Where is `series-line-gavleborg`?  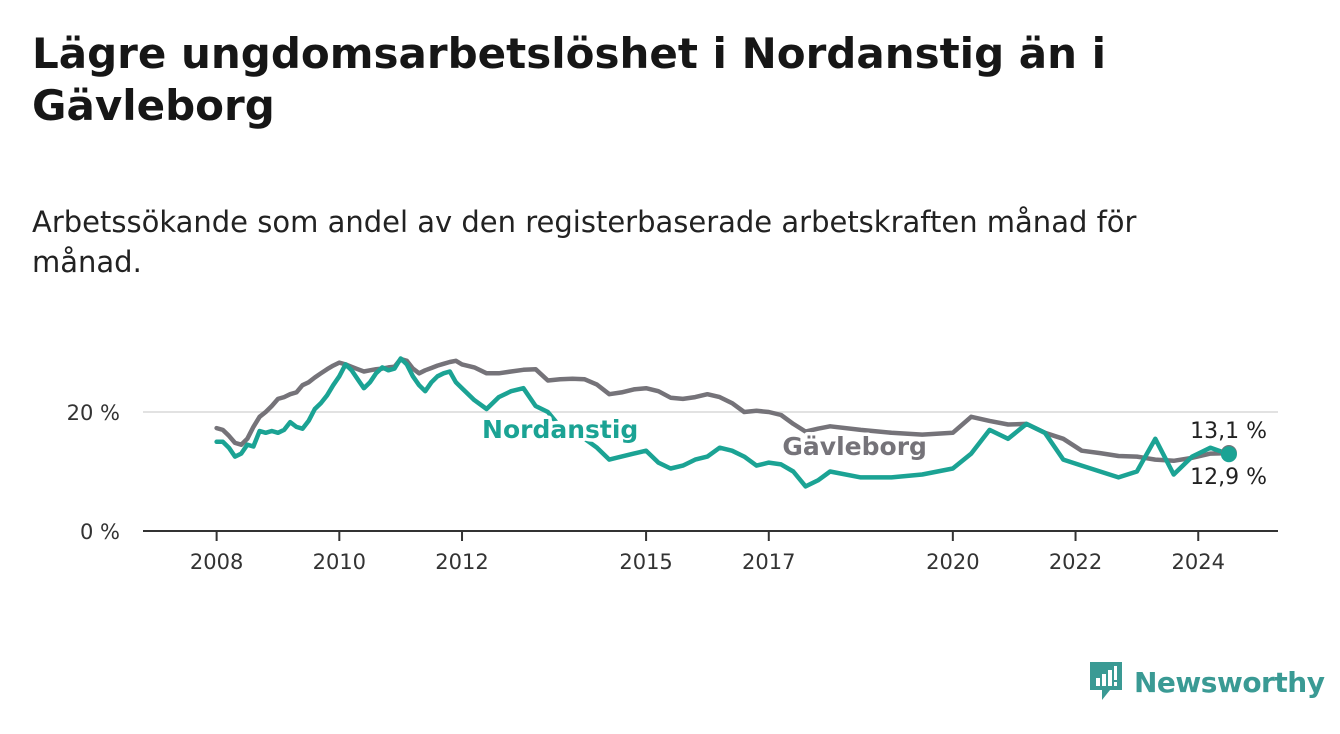 series-line-gavleborg is located at coordinates (723, 410).